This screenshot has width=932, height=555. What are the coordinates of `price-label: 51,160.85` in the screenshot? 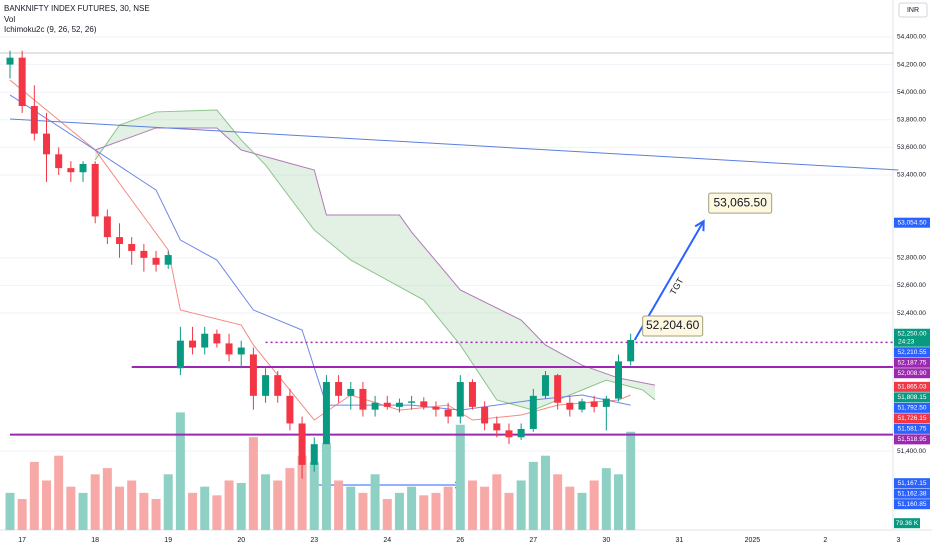 It's located at (912, 504).